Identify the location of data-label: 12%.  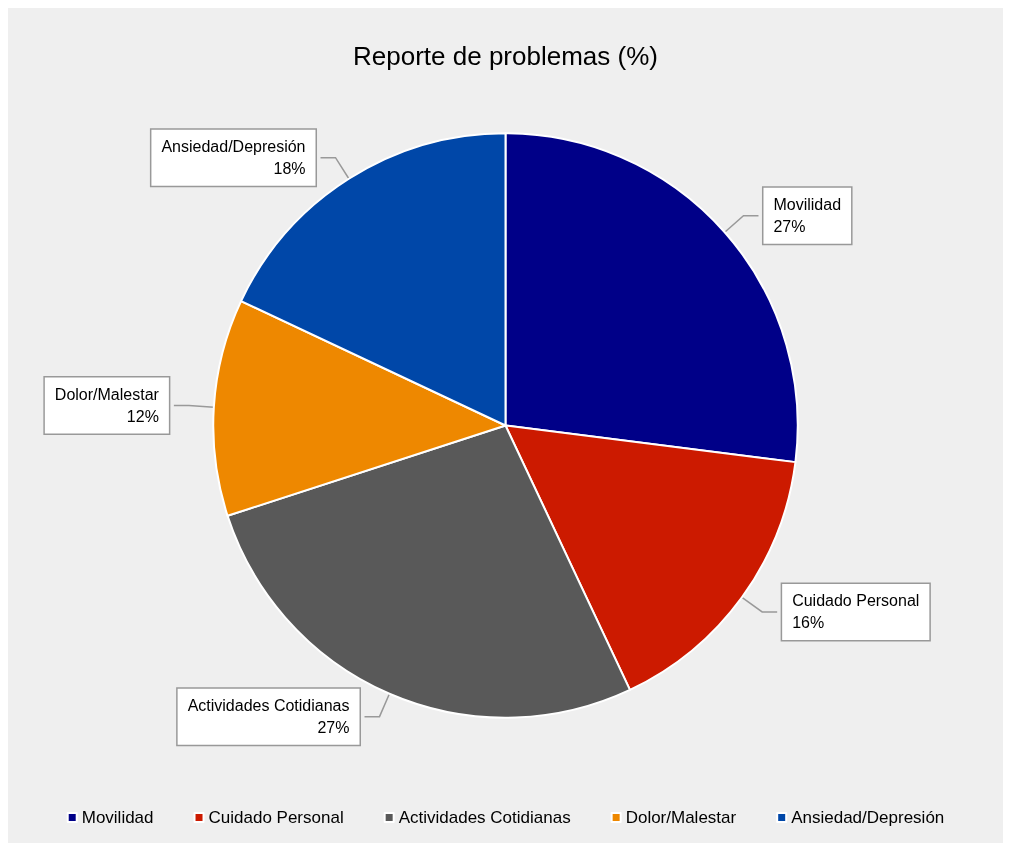
(142, 417).